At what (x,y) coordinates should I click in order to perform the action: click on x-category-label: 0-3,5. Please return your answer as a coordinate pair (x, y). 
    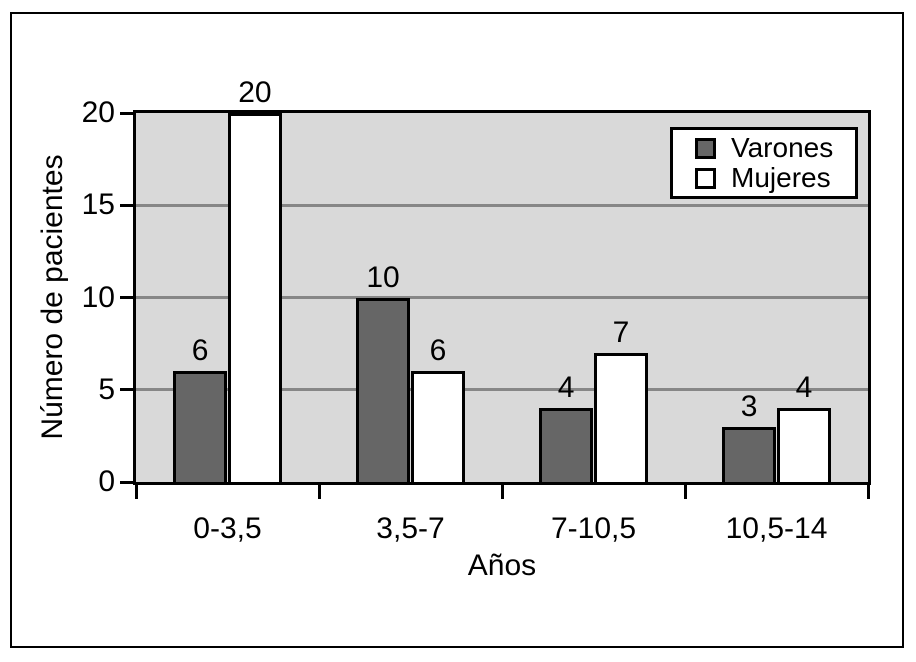
    Looking at the image, I should click on (227, 528).